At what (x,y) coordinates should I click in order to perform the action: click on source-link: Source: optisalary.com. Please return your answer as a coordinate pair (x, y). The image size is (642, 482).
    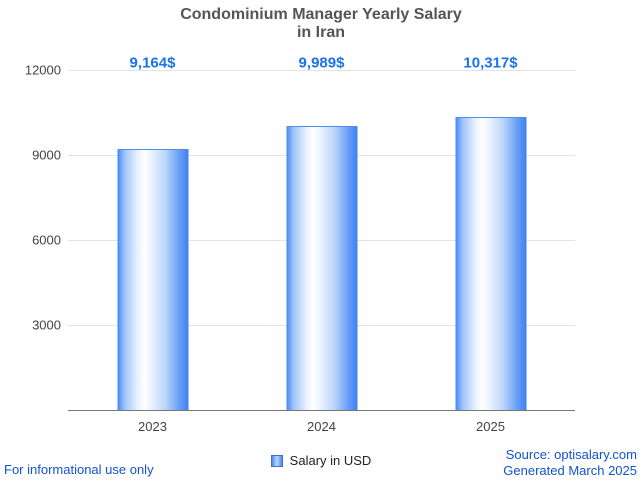
    Looking at the image, I should click on (571, 454).